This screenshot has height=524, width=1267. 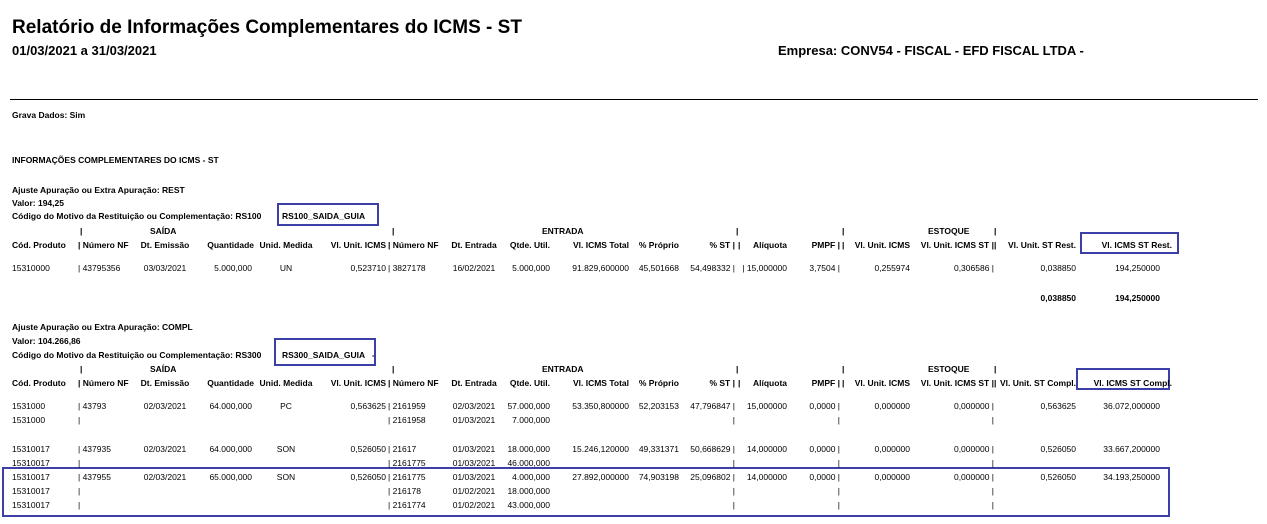 What do you see at coordinates (600, 383) in the screenshot?
I see `s2-header-col-vl-icms-total: Vl. ICMS Total` at bounding box center [600, 383].